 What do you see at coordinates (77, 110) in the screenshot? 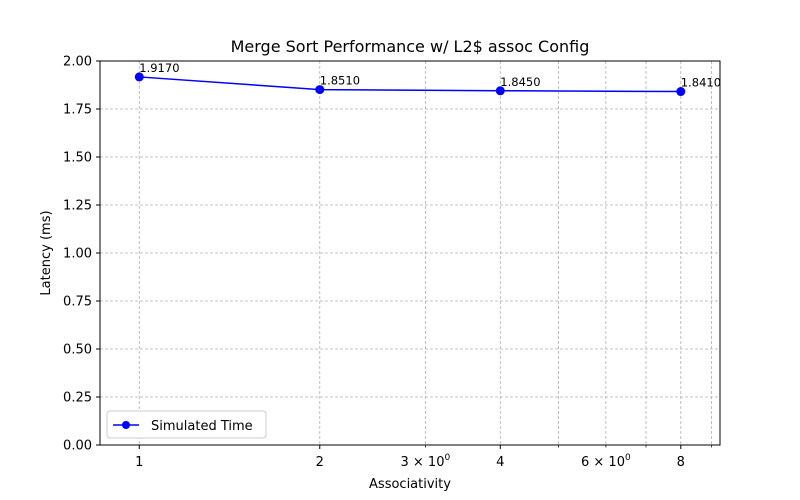
I see `y-tick-label: 1.75` at bounding box center [77, 110].